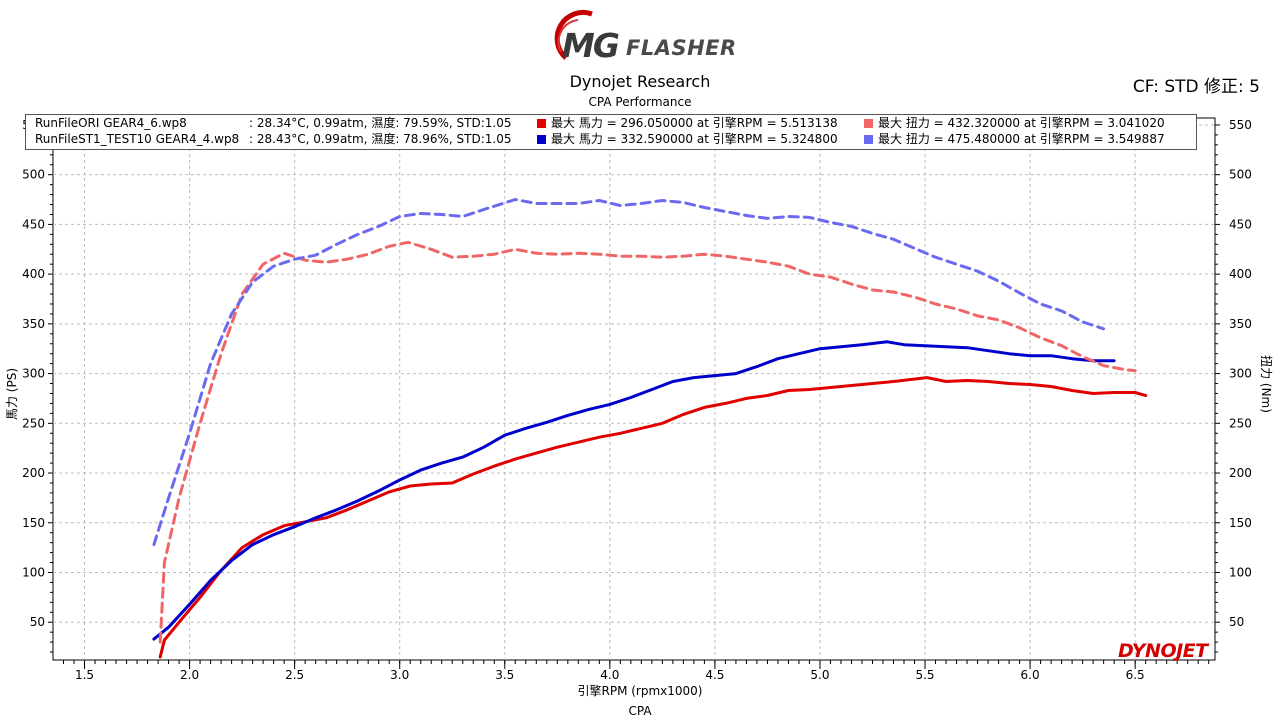 The height and width of the screenshot is (720, 1280). What do you see at coordinates (1240, 224) in the screenshot?
I see `y2-tick-label: 450` at bounding box center [1240, 224].